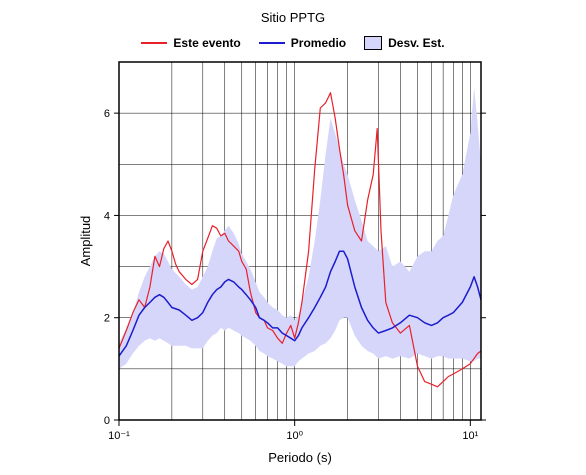 The width and height of the screenshot is (586, 475). I want to click on legend-item-std: Desv. Est., so click(404, 43).